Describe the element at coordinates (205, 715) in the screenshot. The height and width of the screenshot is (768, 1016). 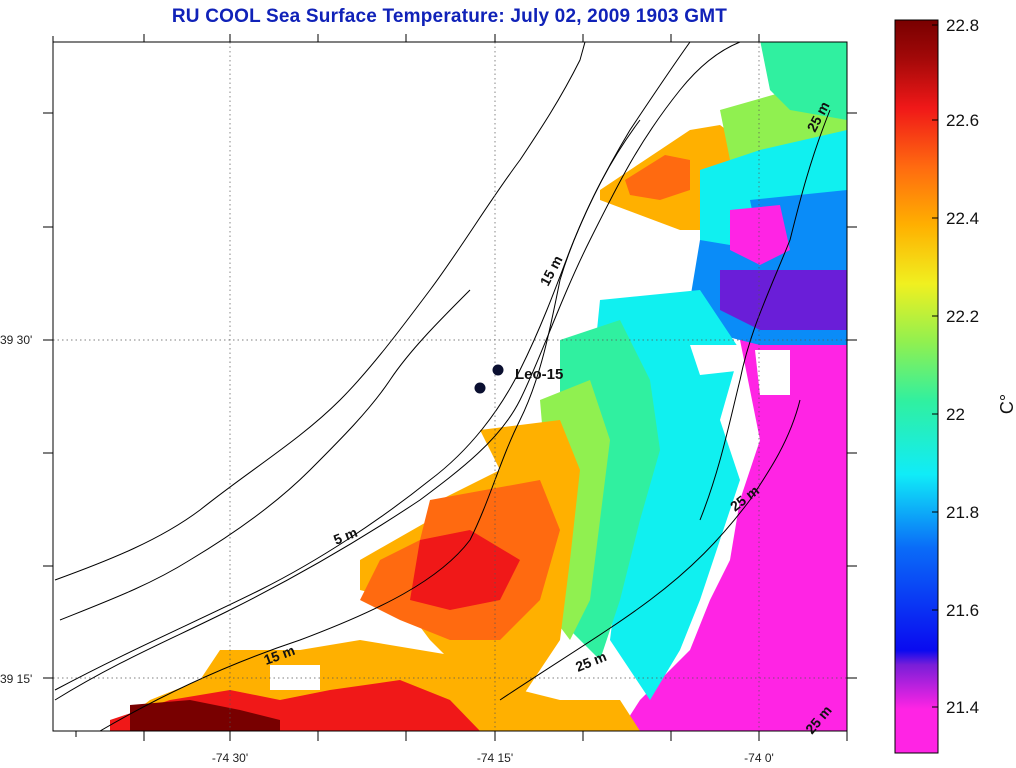
I see `sst-region-darkred` at that location.